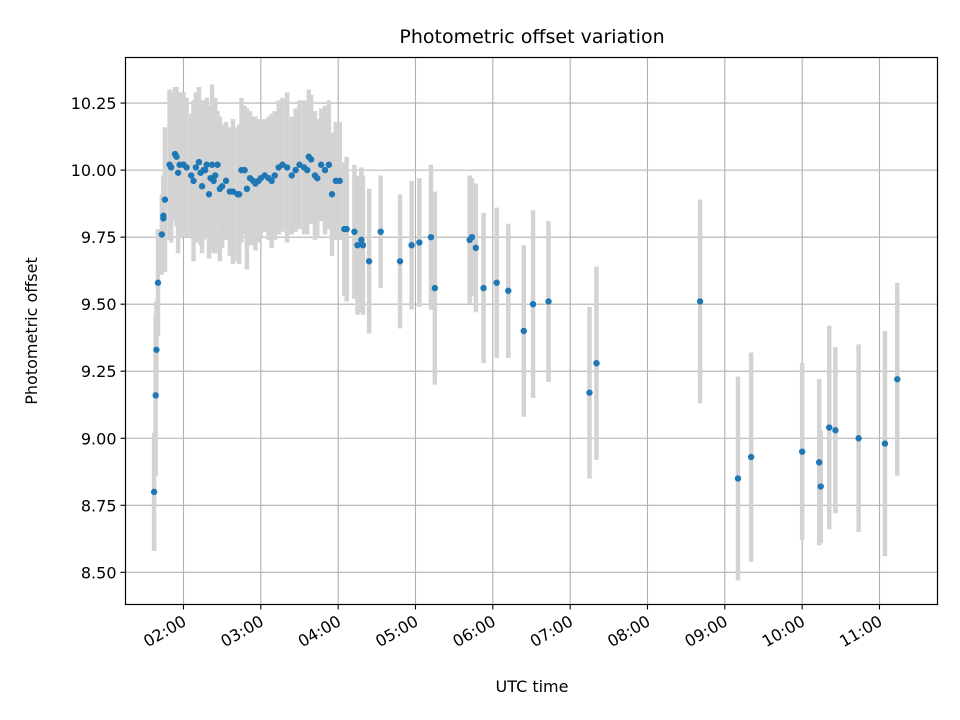 Image resolution: width=960 pixels, height=720 pixels. What do you see at coordinates (99, 237) in the screenshot?
I see `y-tick-label: 9.75` at bounding box center [99, 237].